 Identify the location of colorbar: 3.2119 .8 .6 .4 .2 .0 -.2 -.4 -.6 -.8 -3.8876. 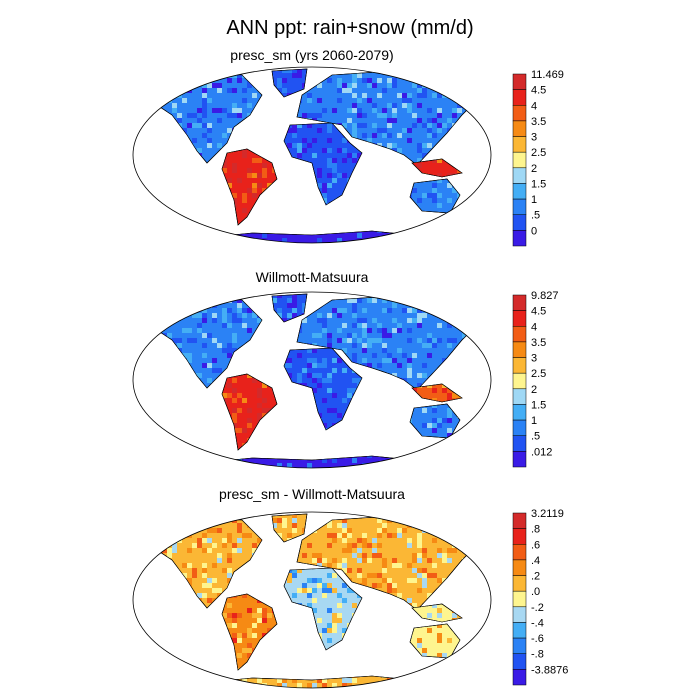
(540, 597).